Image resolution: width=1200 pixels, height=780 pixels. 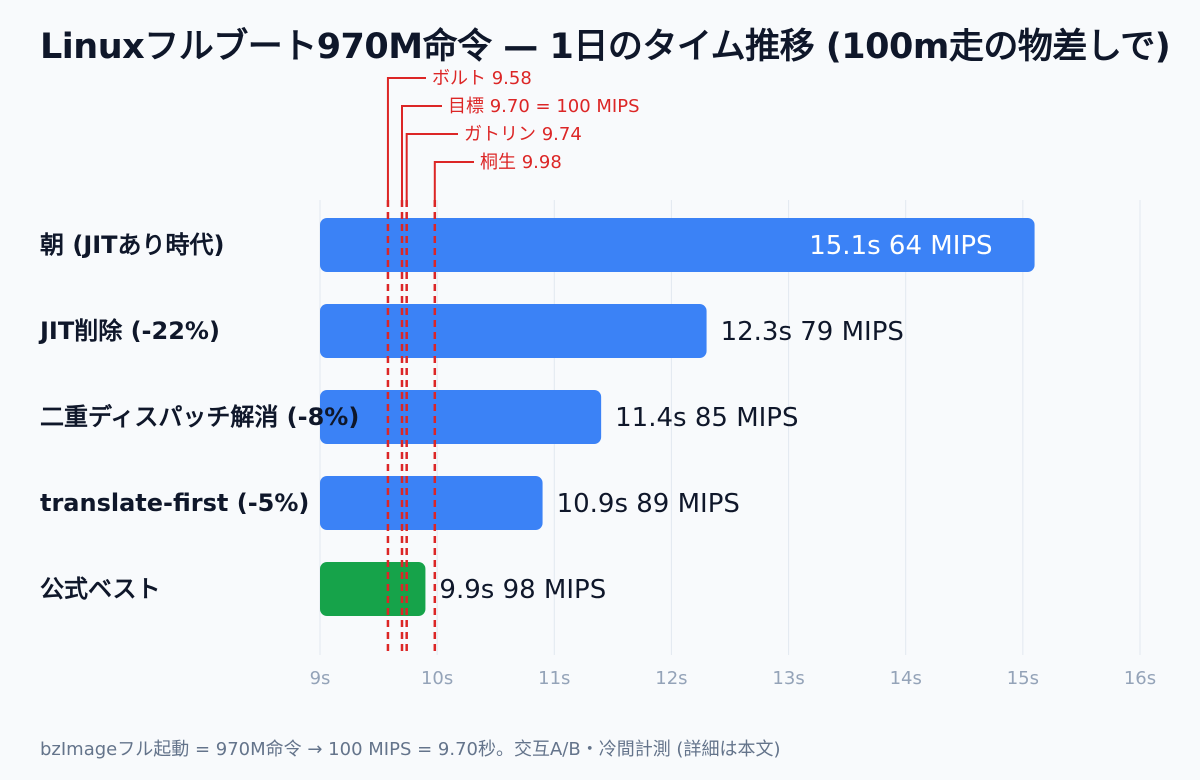 I want to click on x-tick-label: 13s, so click(x=788, y=678).